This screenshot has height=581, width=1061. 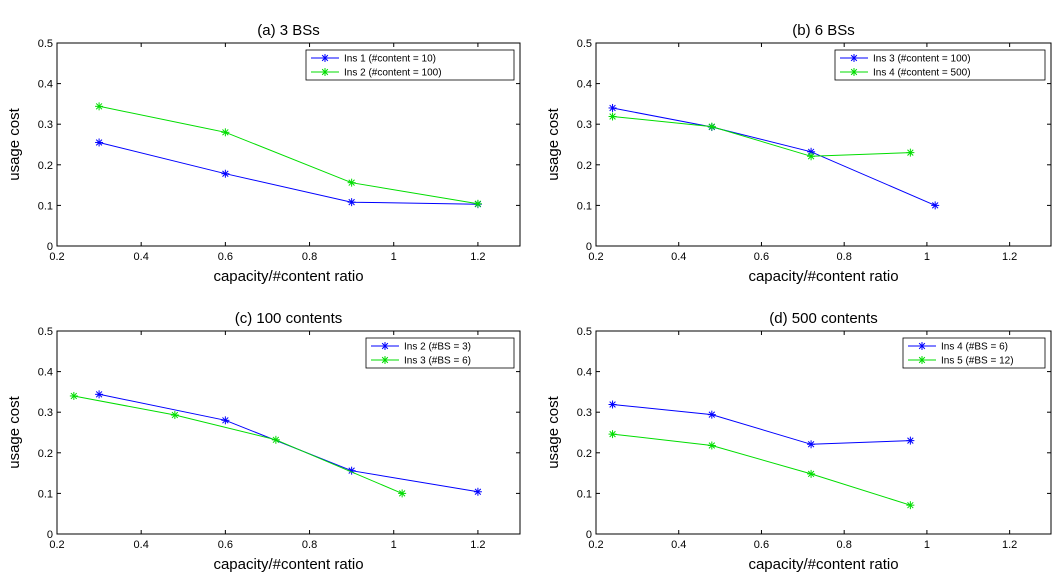 What do you see at coordinates (922, 59) in the screenshot?
I see `legend-entry: Ins 3 (#content = 100)` at bounding box center [922, 59].